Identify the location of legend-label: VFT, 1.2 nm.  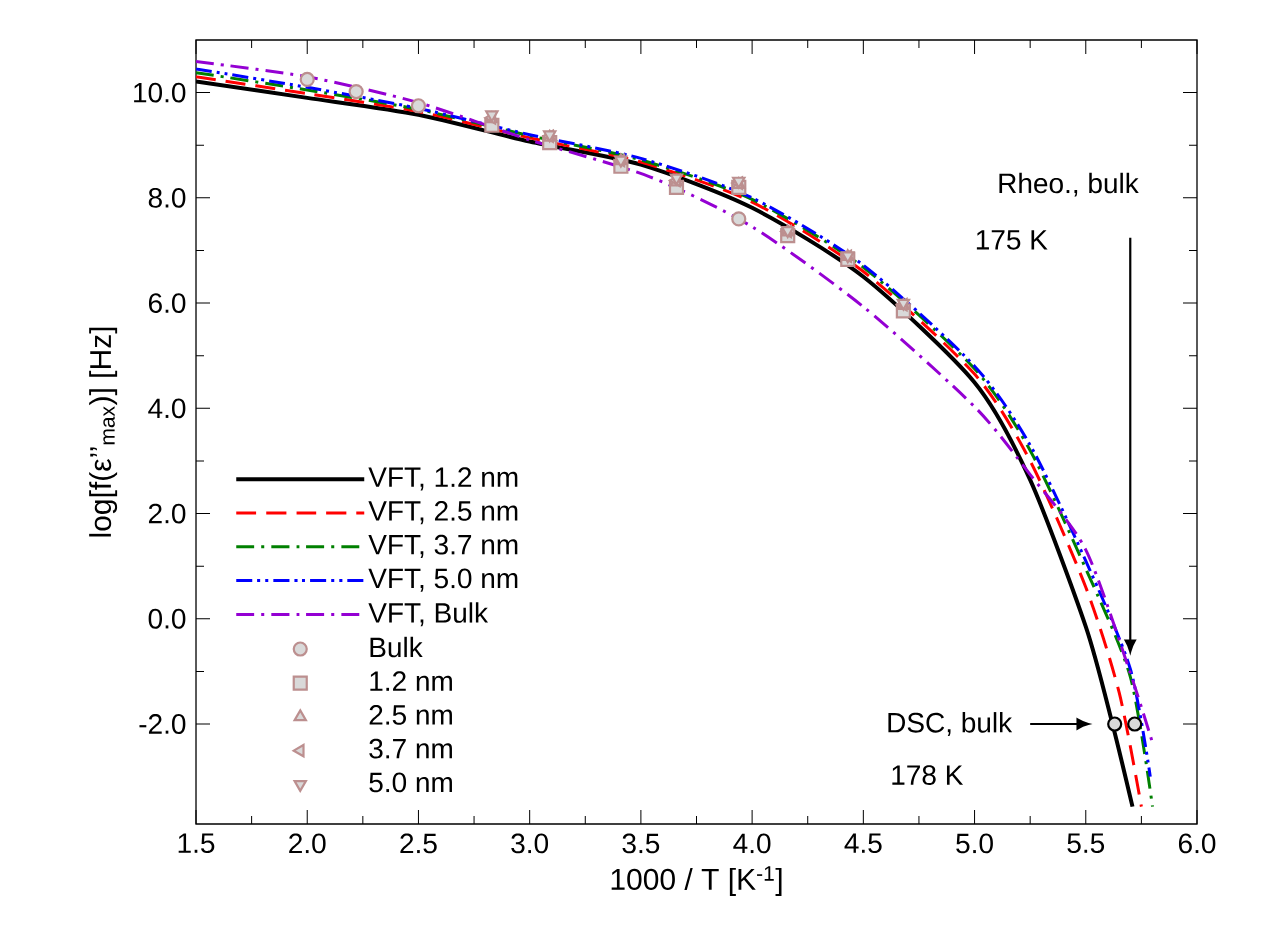
(443, 479).